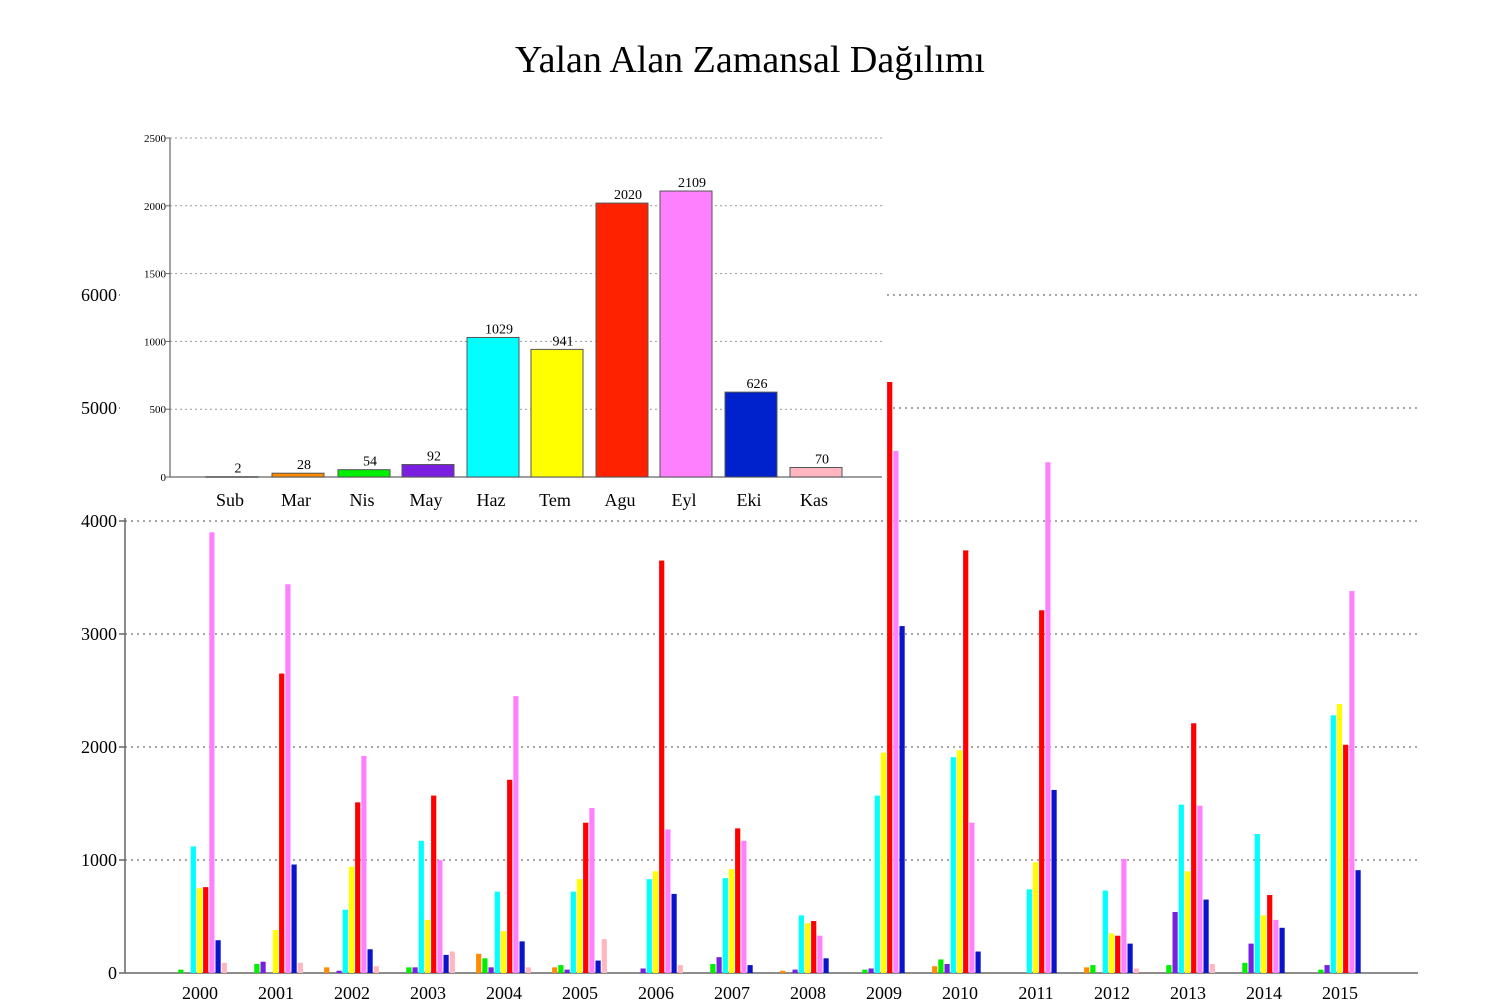 This screenshot has width=1500, height=1000. Describe the element at coordinates (499, 329) in the screenshot. I see `inset-data-label: 1029` at that location.